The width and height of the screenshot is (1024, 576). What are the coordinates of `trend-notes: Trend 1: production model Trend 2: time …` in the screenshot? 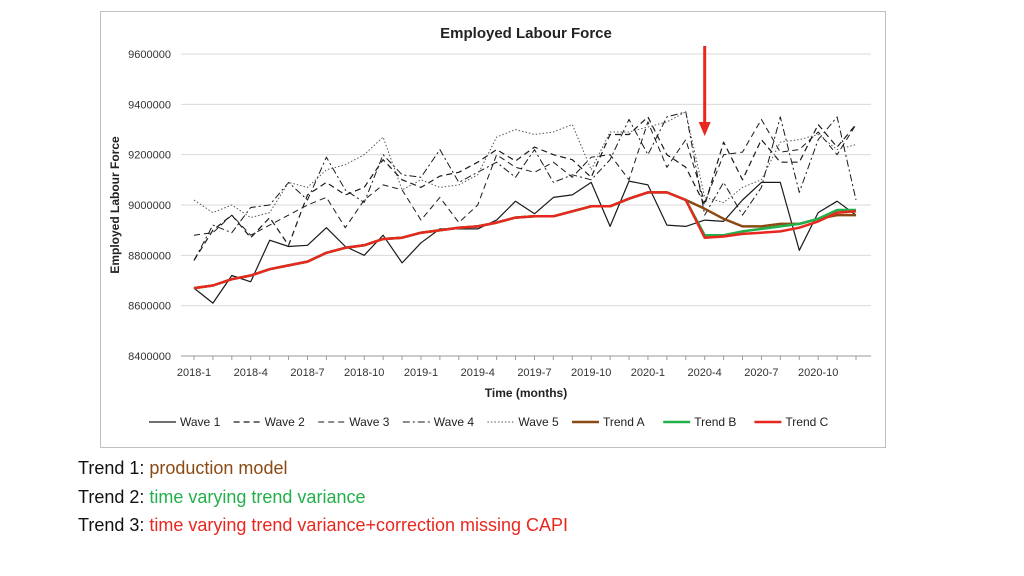 It's located at (323, 497).